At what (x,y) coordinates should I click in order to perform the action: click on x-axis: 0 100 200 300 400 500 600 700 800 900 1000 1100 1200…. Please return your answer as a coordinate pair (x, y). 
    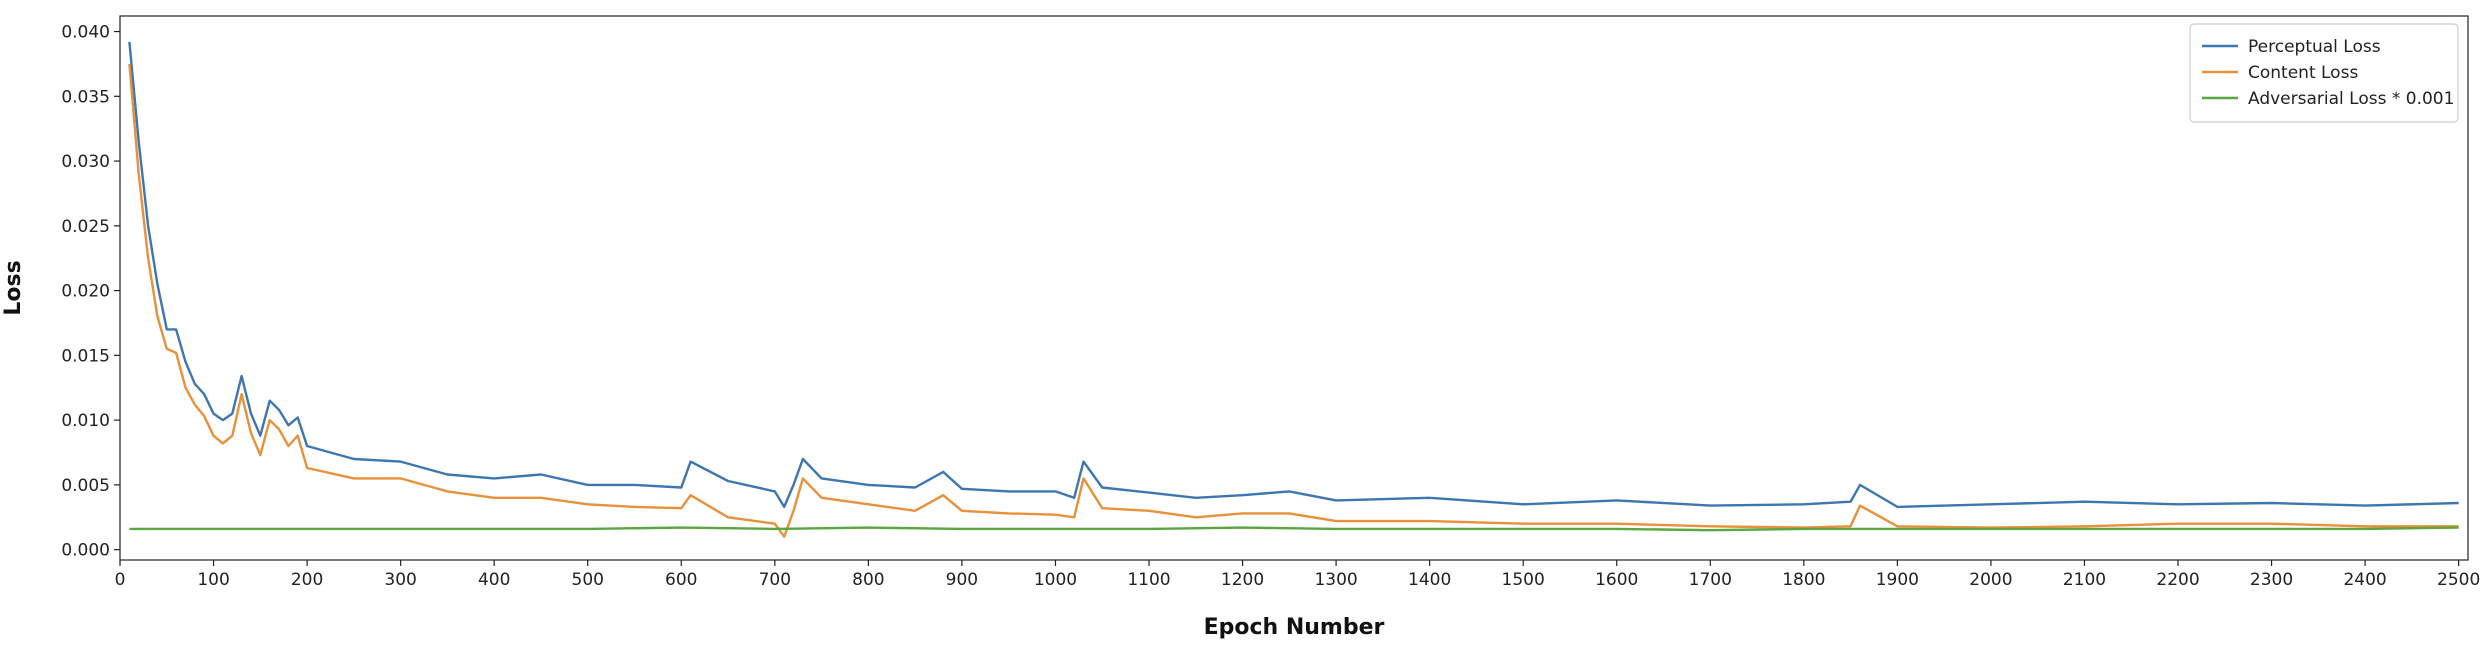
    Looking at the image, I should click on (1297, 575).